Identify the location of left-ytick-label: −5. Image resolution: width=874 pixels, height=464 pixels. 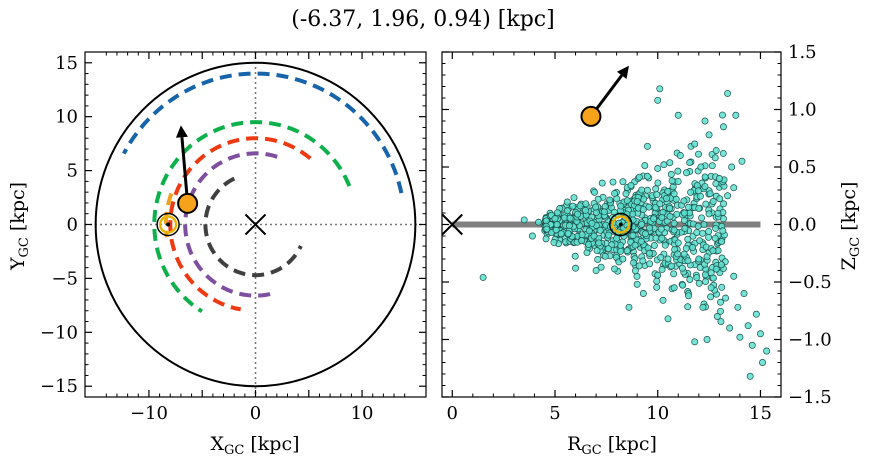
(64, 278).